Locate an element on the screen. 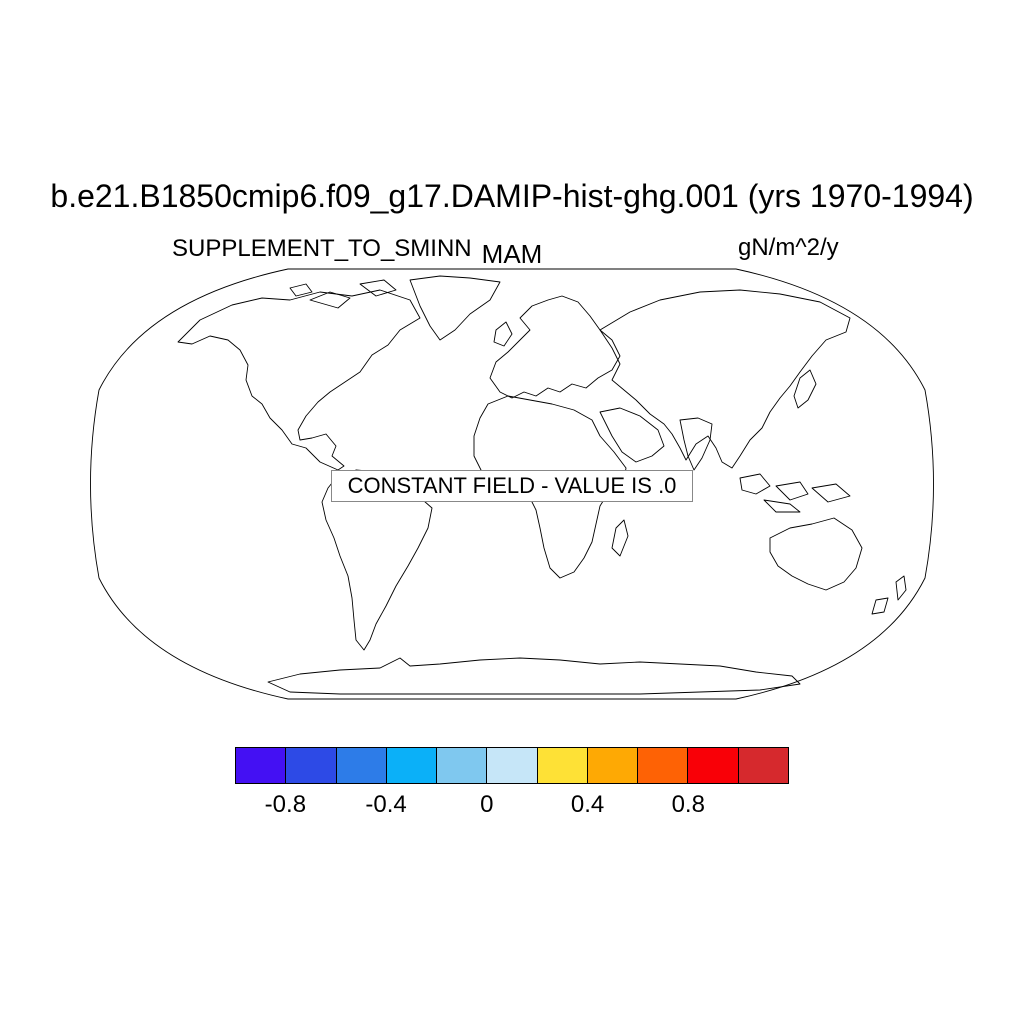 The height and width of the screenshot is (1024, 1024). coastline-madagascar is located at coordinates (620, 538).